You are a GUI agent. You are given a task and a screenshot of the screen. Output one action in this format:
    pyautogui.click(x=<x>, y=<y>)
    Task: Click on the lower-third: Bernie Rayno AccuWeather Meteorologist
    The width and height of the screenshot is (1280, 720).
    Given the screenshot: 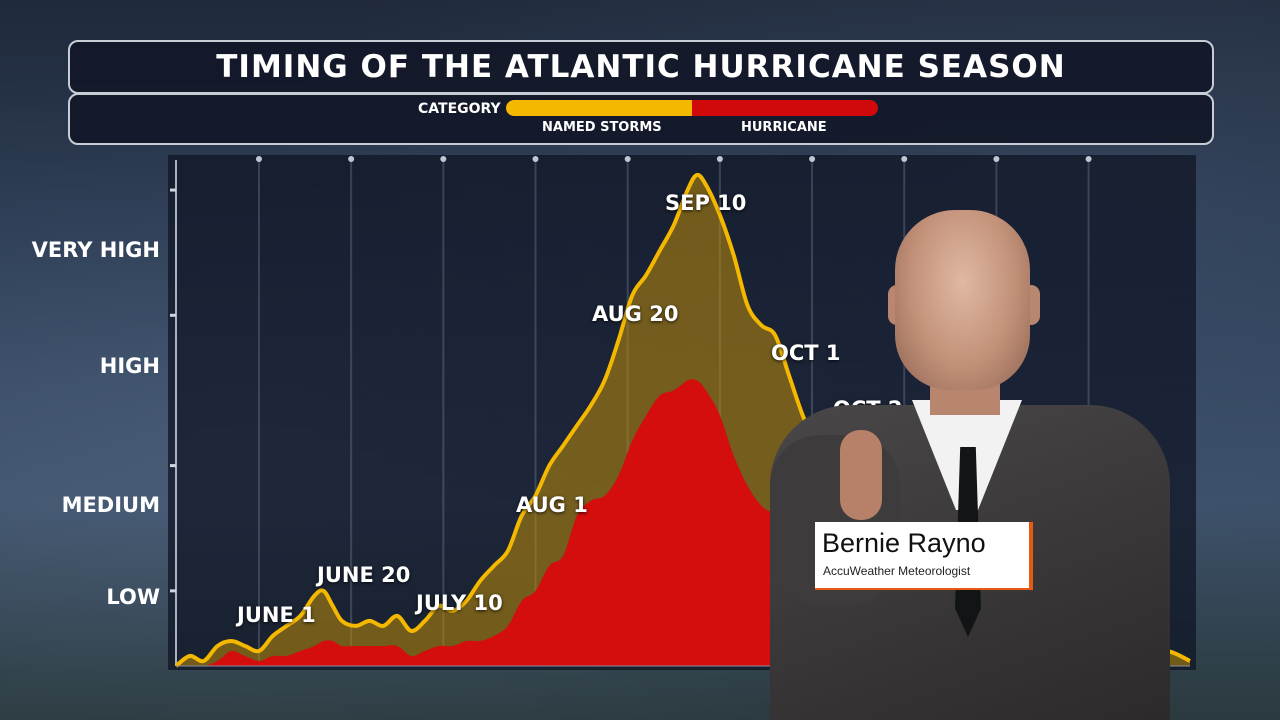 What is the action you would take?
    pyautogui.click(x=924, y=556)
    